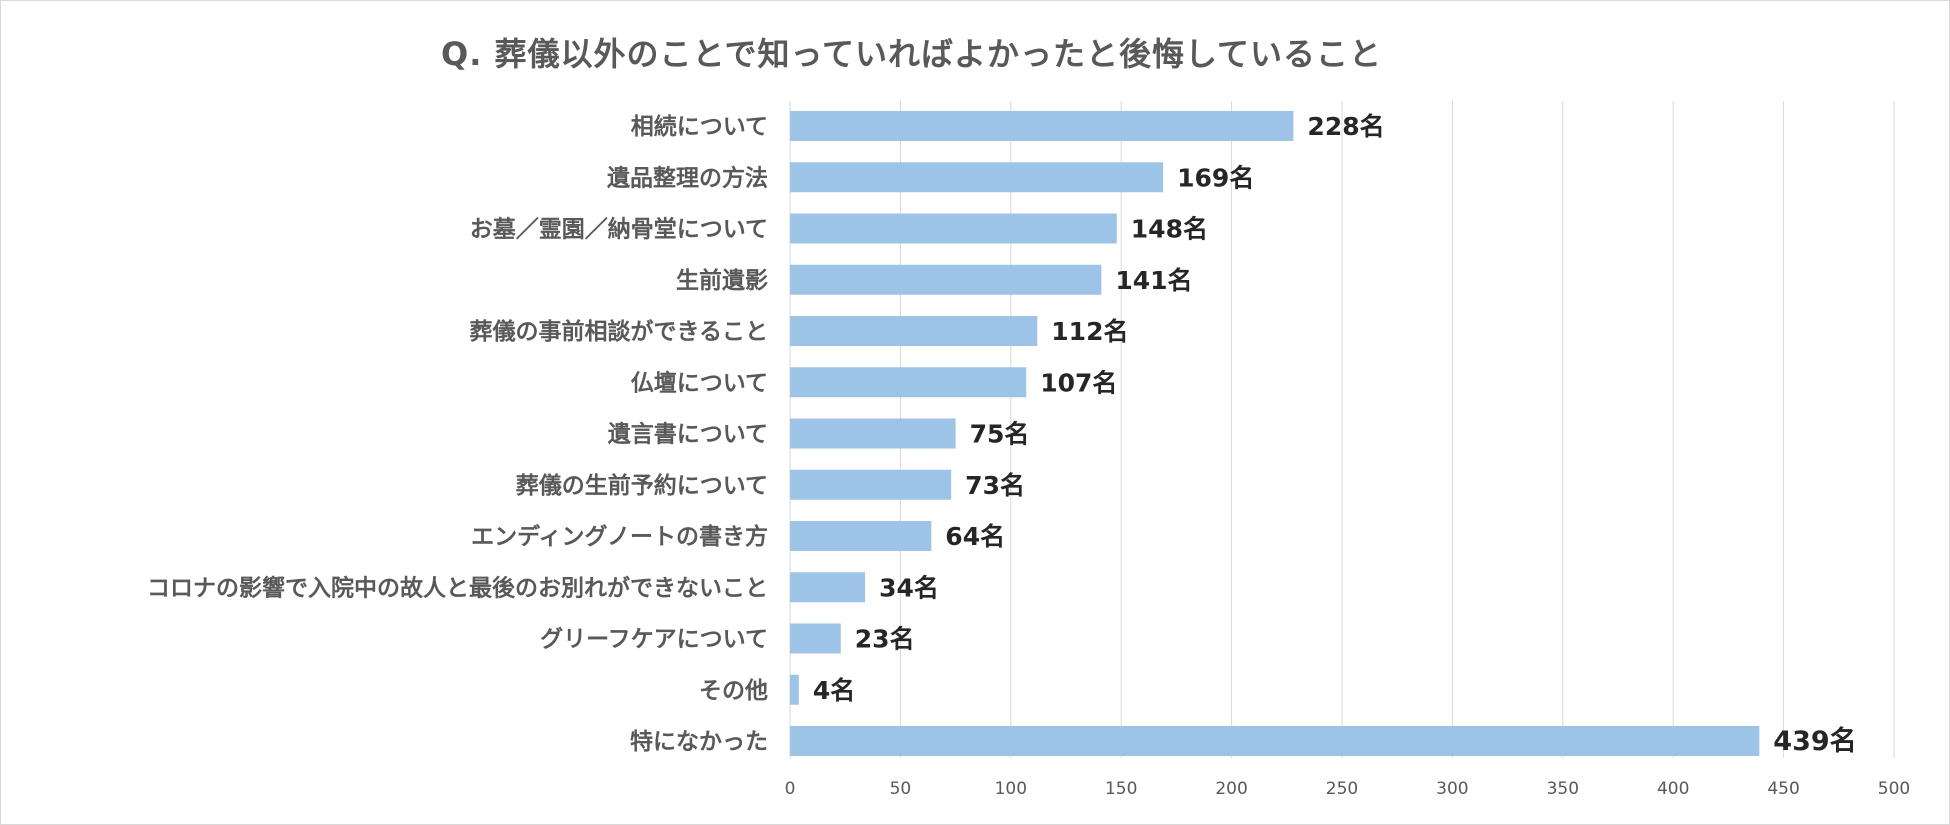 The height and width of the screenshot is (825, 1950). I want to click on category-label: 葬儀の生前予約について, so click(642, 485).